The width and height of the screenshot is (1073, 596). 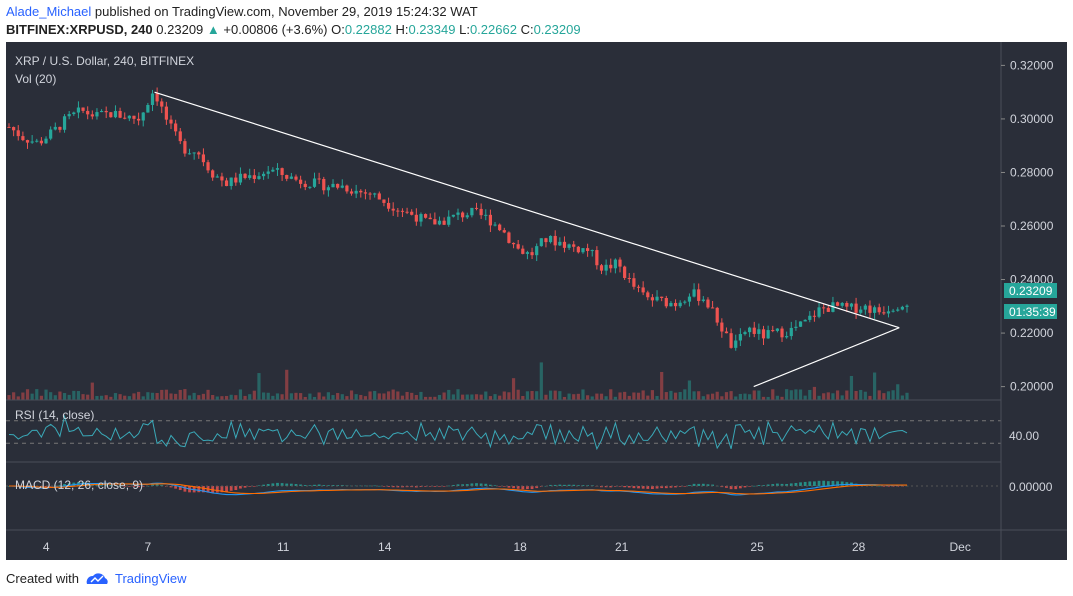 I want to click on y-tick-label: 0.28000, so click(x=1032, y=172).